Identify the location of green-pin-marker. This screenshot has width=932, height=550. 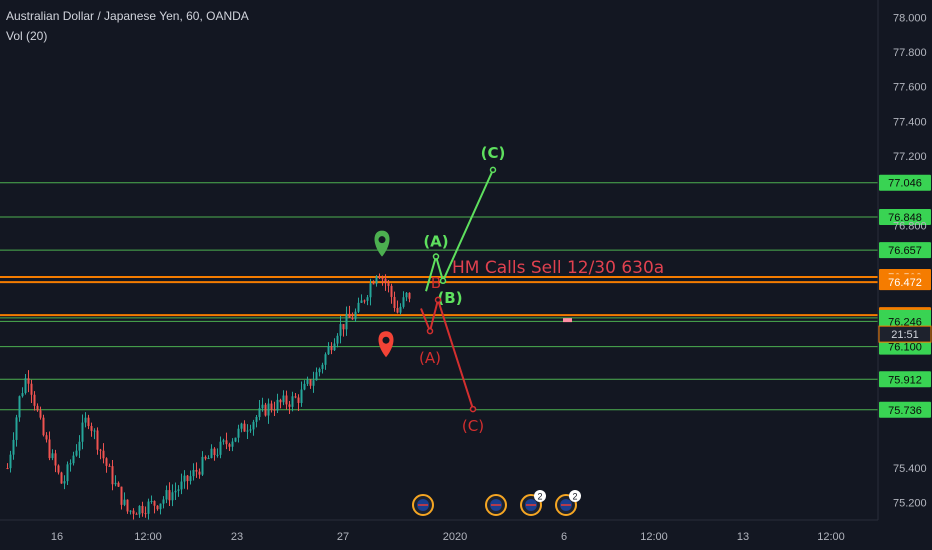
(382, 243).